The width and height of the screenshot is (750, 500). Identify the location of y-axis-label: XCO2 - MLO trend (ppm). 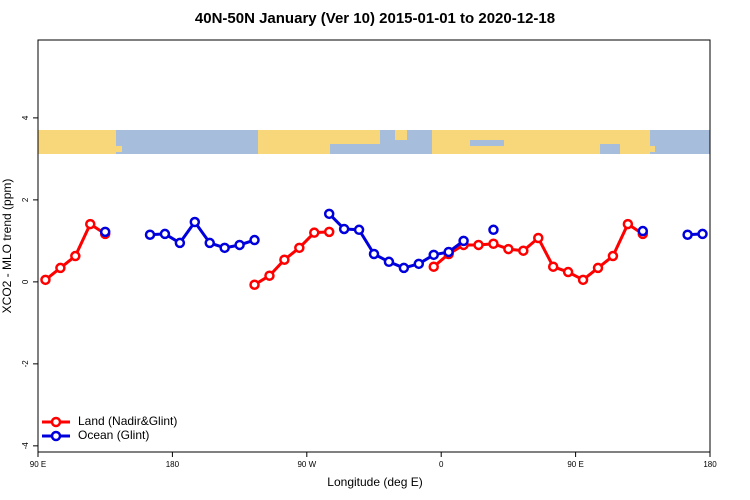
(7, 246).